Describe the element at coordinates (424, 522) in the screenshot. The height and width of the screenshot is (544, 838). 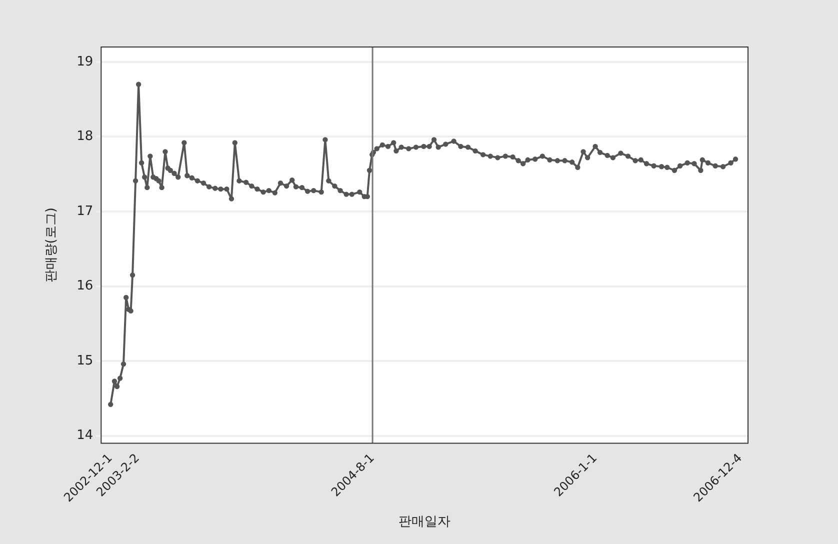
I see `x-axis-title: 판매일자` at that location.